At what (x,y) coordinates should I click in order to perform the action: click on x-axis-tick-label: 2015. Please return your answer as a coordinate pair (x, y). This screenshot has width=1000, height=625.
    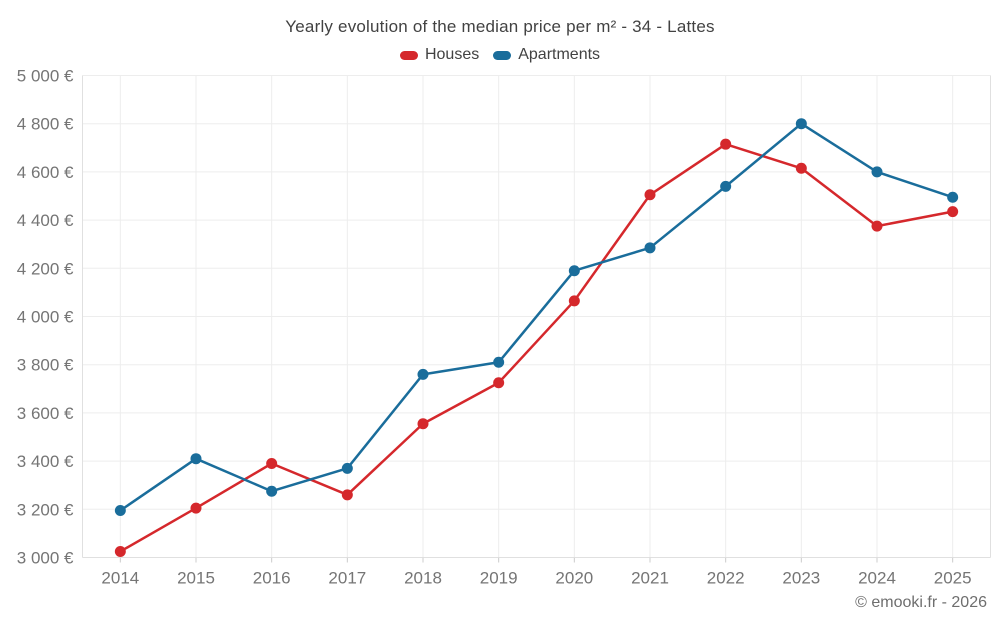
    Looking at the image, I should click on (196, 578).